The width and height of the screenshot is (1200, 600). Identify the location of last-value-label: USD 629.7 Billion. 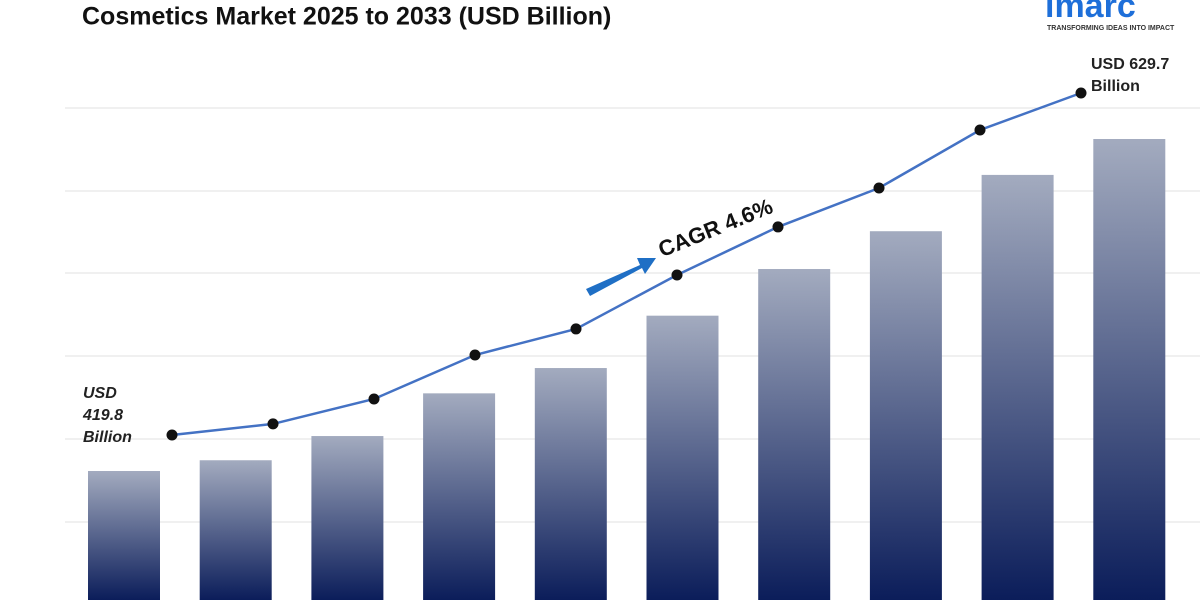
(1130, 75).